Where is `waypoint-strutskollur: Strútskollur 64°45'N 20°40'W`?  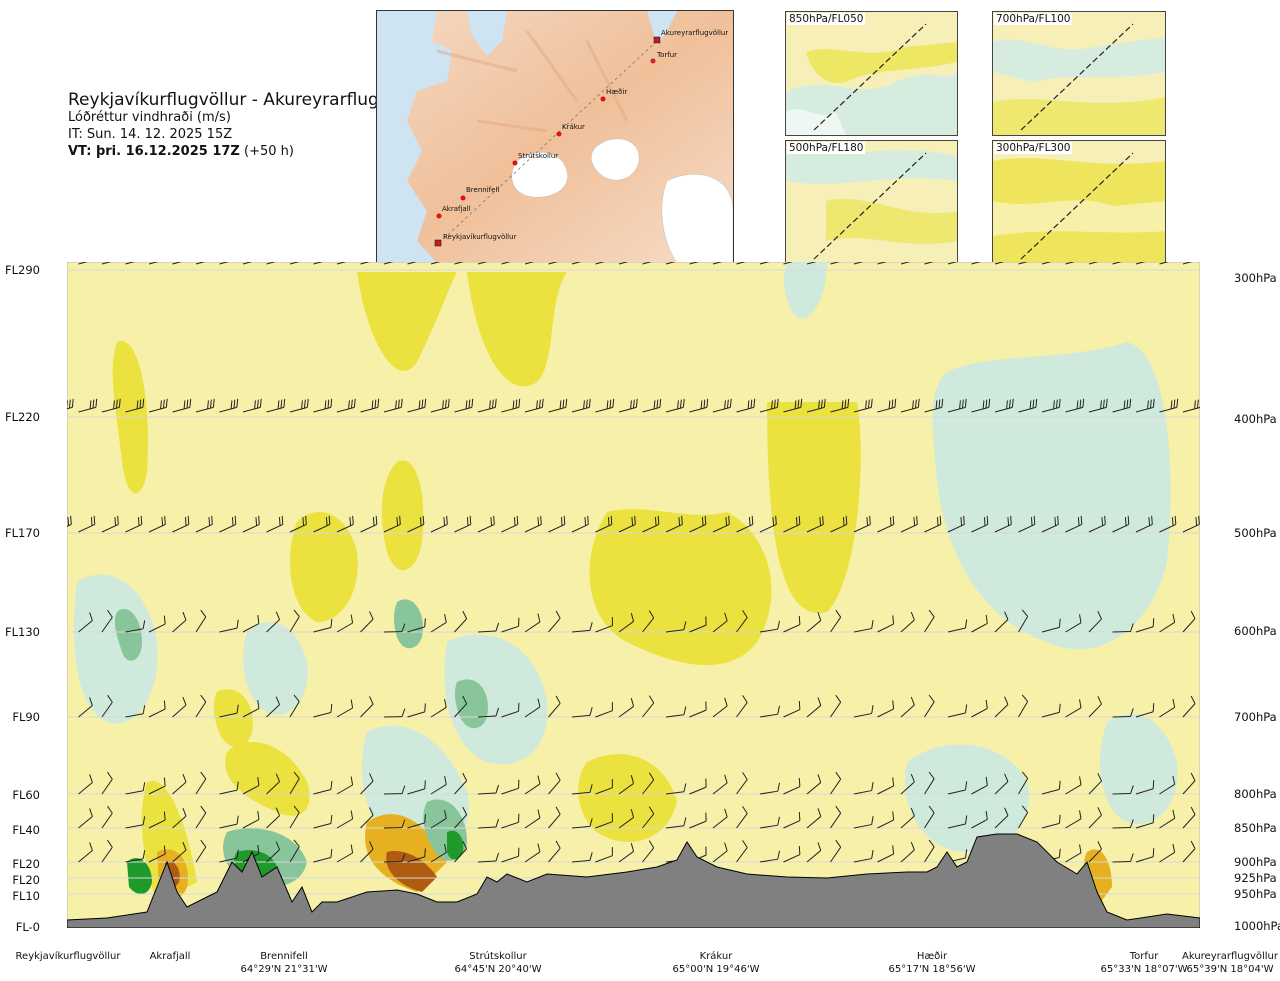 waypoint-strutskollur: Strútskollur 64°45'N 20°40'W is located at coordinates (498, 963).